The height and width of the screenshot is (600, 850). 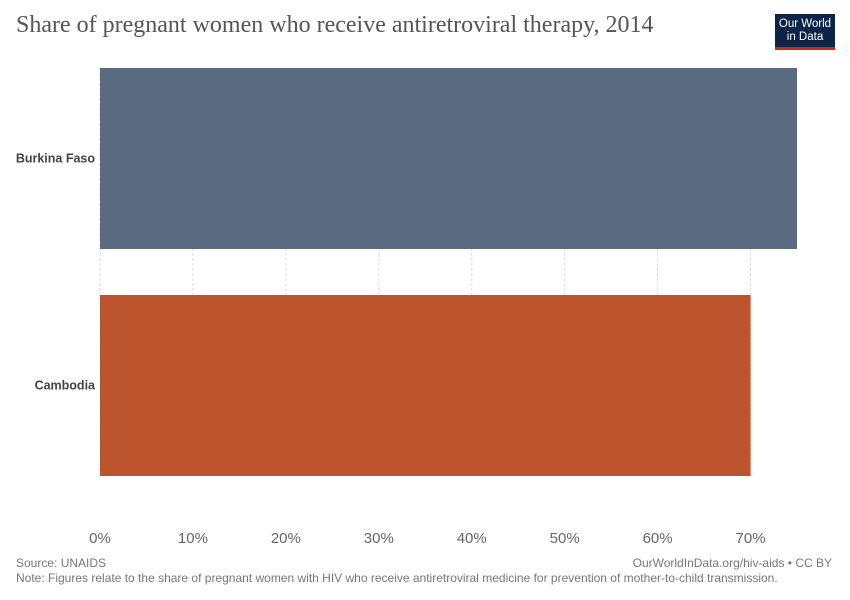 I want to click on owid-logo: Our World in Data, so click(x=805, y=32).